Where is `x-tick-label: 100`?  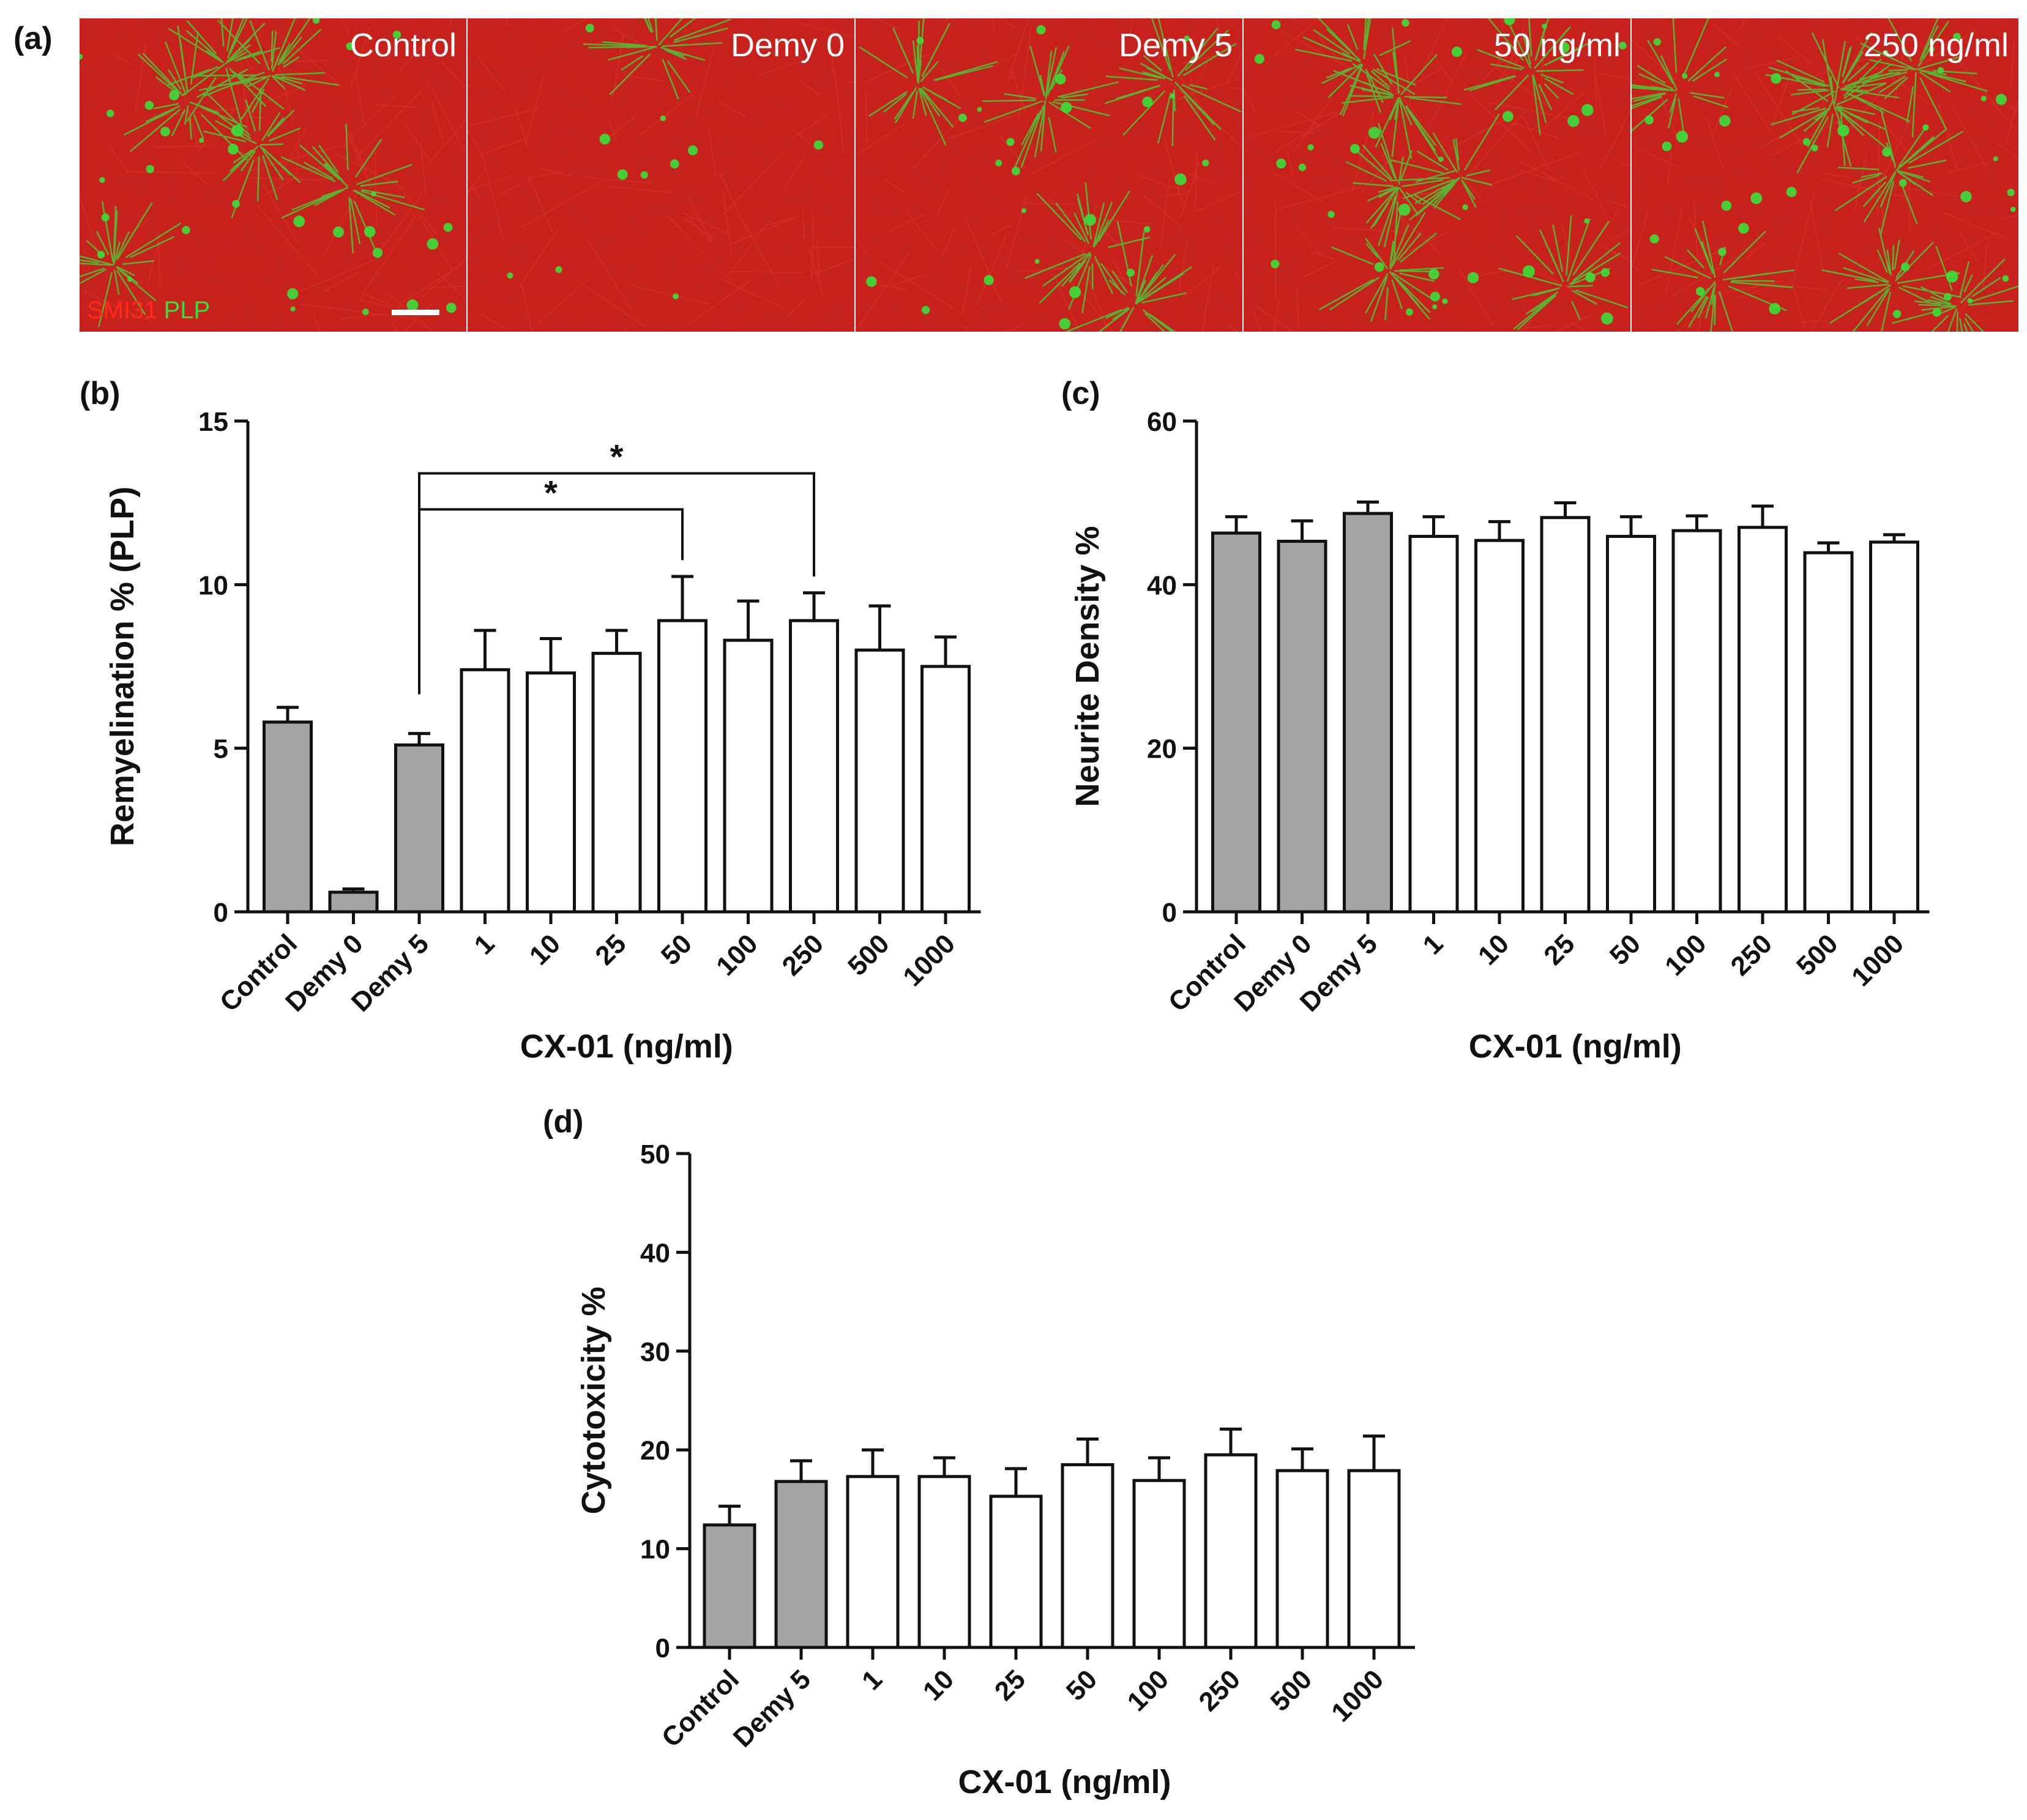 x-tick-label: 100 is located at coordinates (1685, 955).